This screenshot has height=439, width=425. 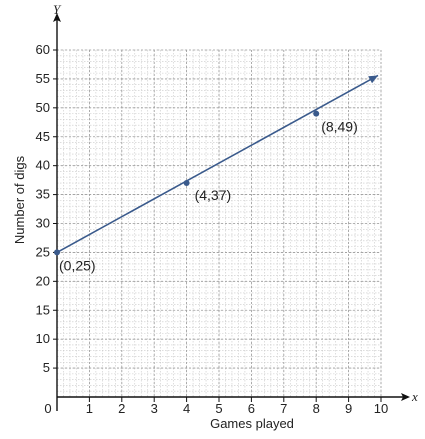 What do you see at coordinates (43, 49) in the screenshot?
I see `y-tick-label: 60` at bounding box center [43, 49].